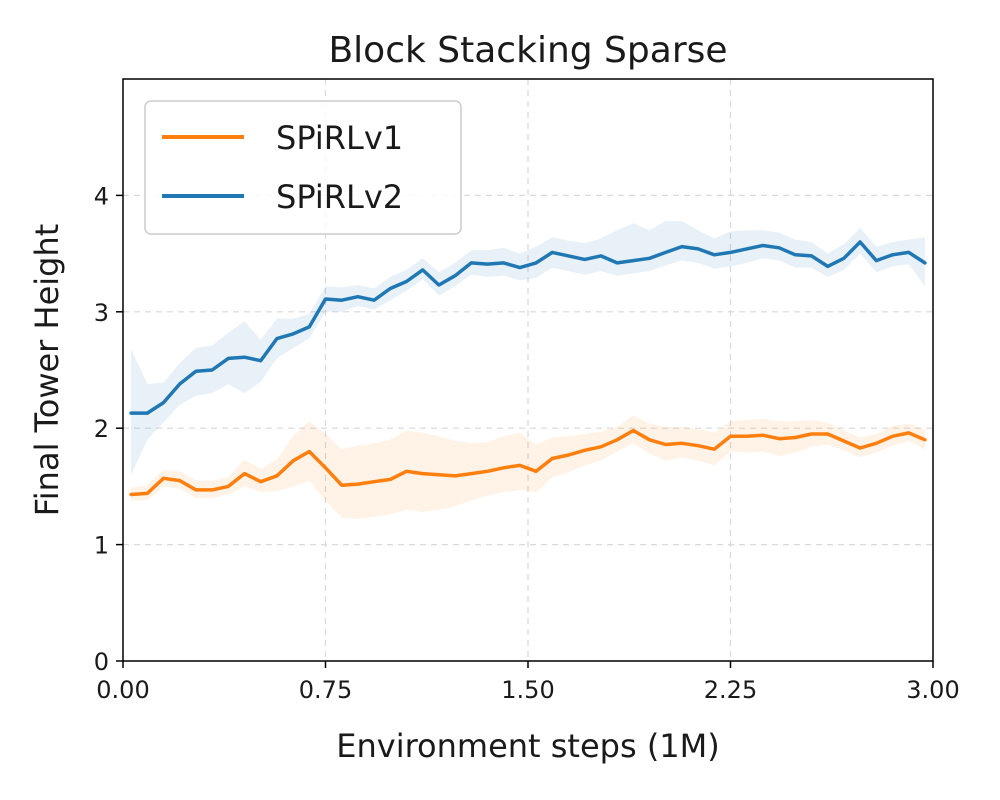 This screenshot has width=1000, height=800. I want to click on x-tick-label: 3.00, so click(932, 690).